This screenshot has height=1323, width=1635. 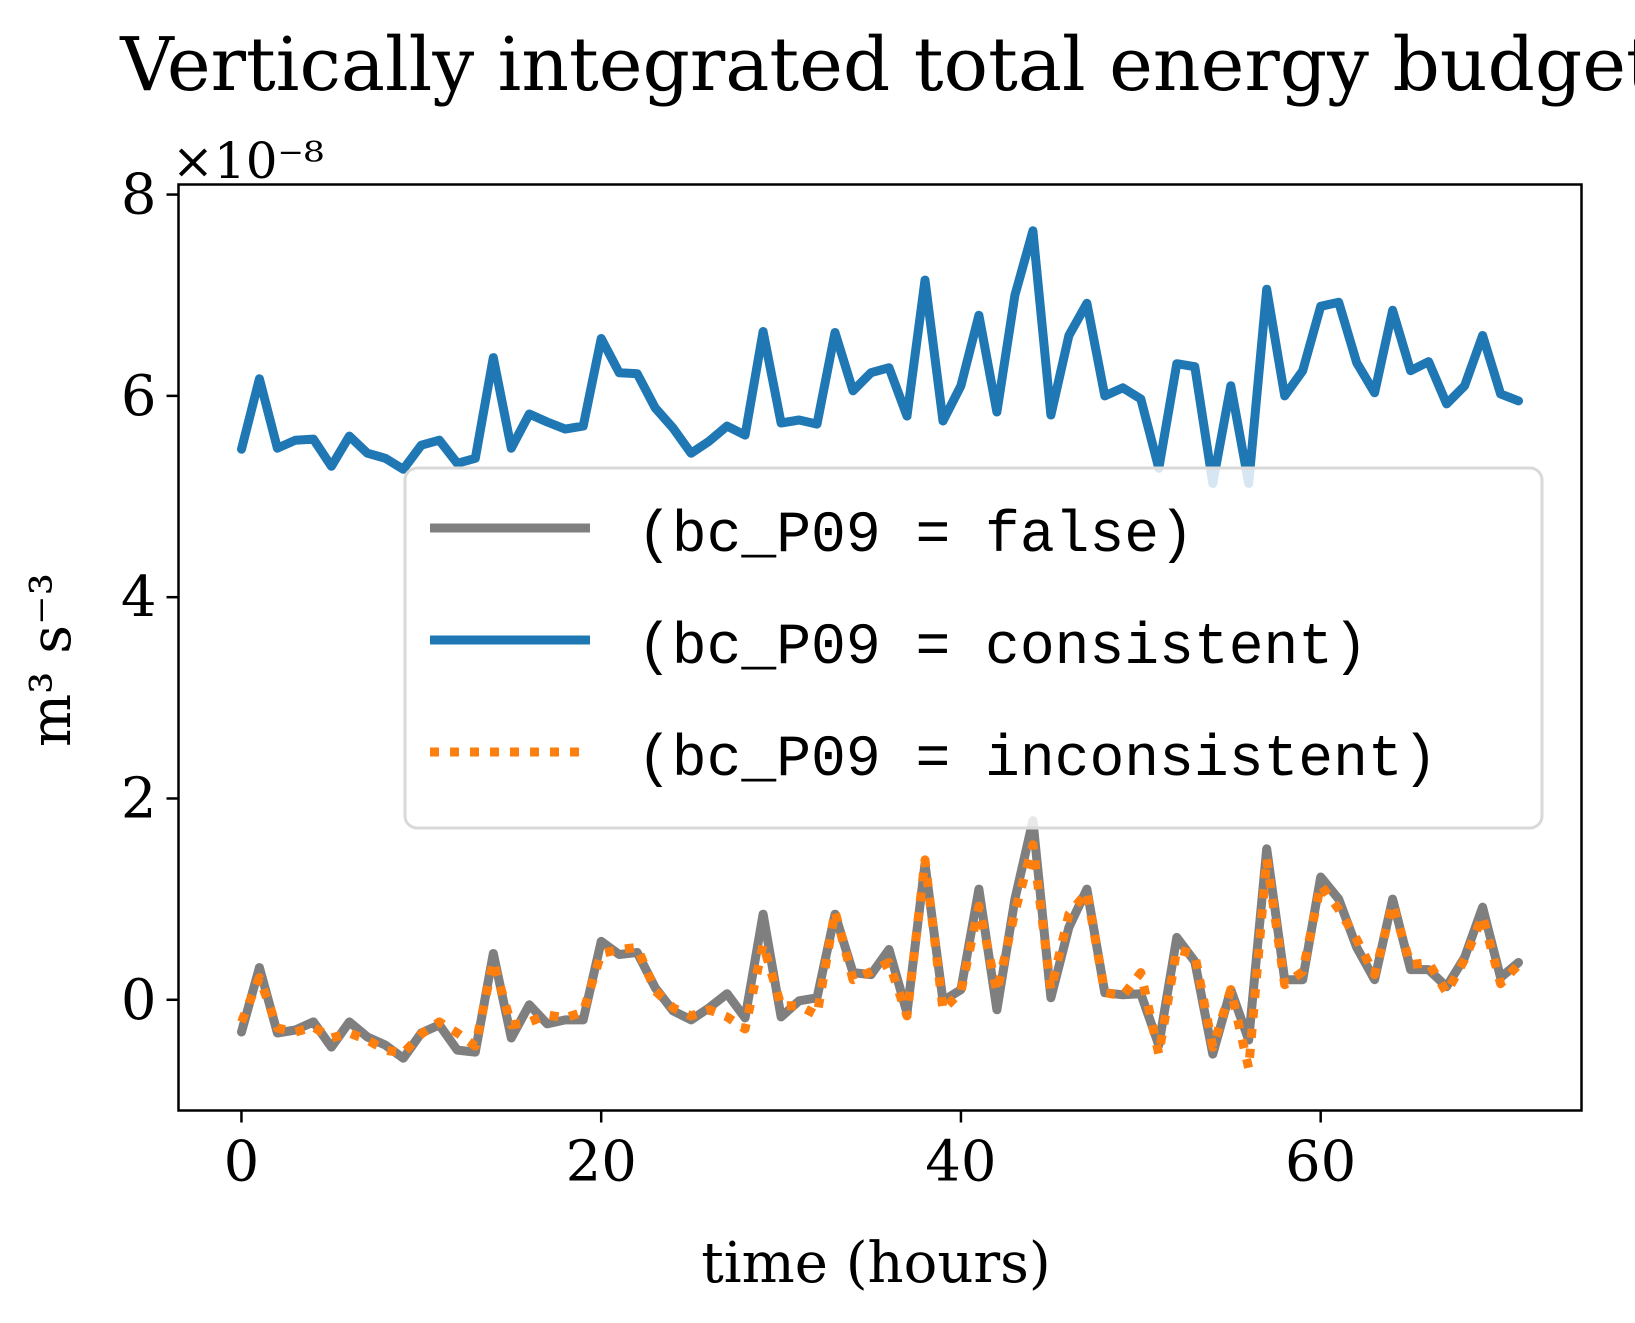 I want to click on y-tick-label: 8, so click(x=139, y=195).